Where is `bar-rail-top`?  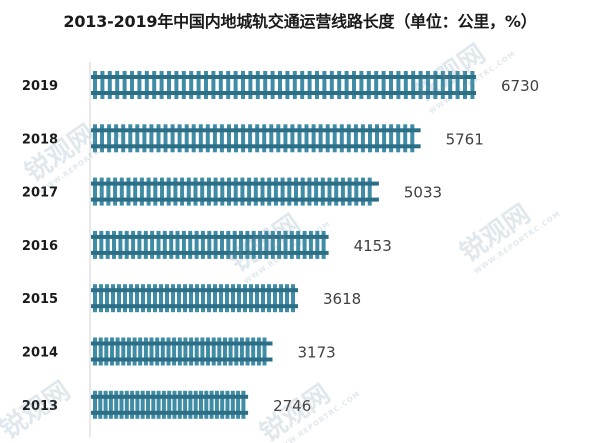 bar-rail-top is located at coordinates (256, 130).